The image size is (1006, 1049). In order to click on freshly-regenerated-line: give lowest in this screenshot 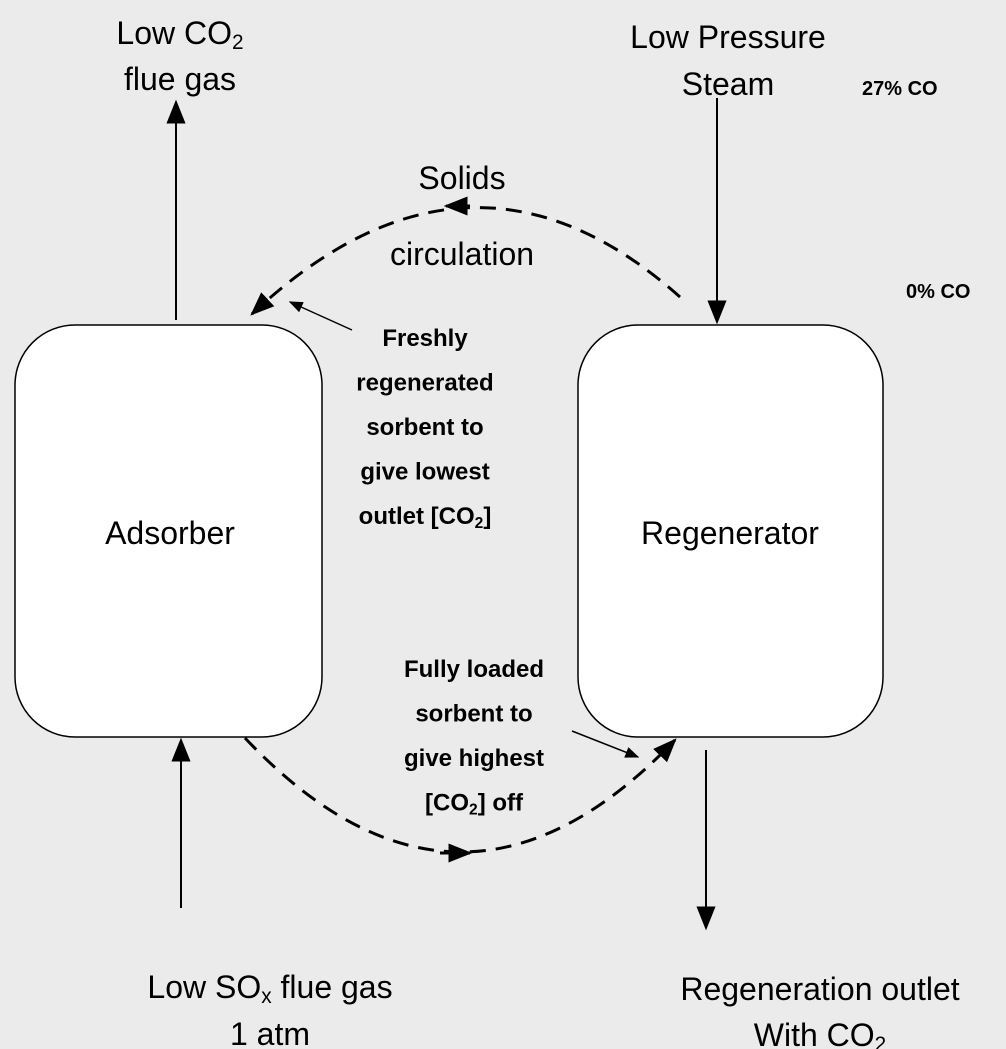, I will do `click(424, 472)`.